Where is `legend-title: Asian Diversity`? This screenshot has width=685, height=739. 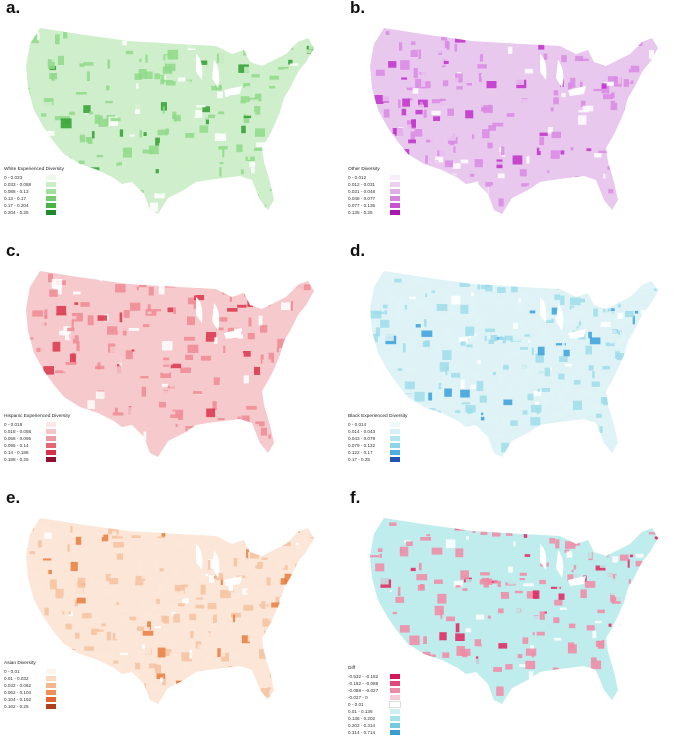
legend-title: Asian Diversity is located at coordinates (20, 663).